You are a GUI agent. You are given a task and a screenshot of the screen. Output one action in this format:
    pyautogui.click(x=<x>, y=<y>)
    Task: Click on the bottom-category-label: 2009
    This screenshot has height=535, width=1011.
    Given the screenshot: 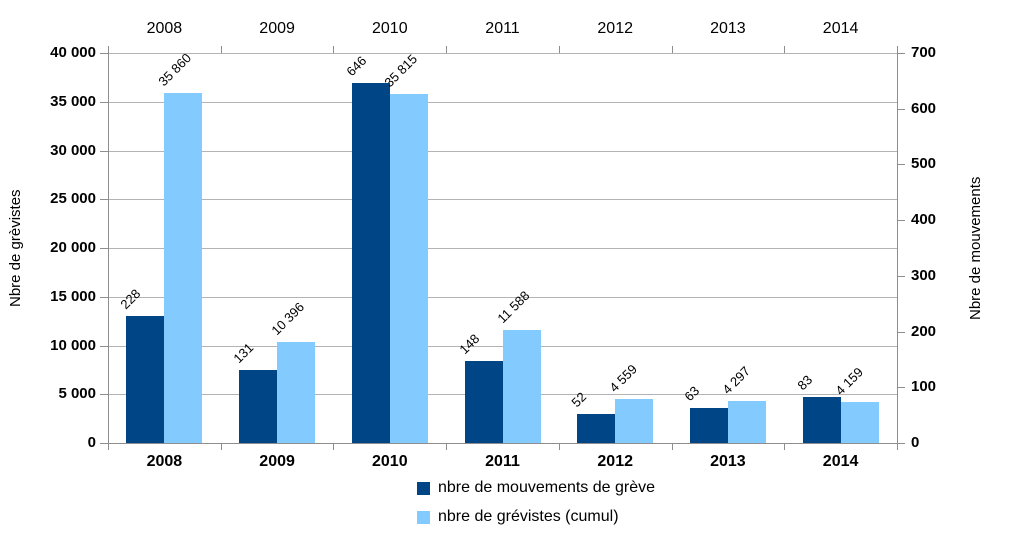 What is the action you would take?
    pyautogui.click(x=277, y=461)
    